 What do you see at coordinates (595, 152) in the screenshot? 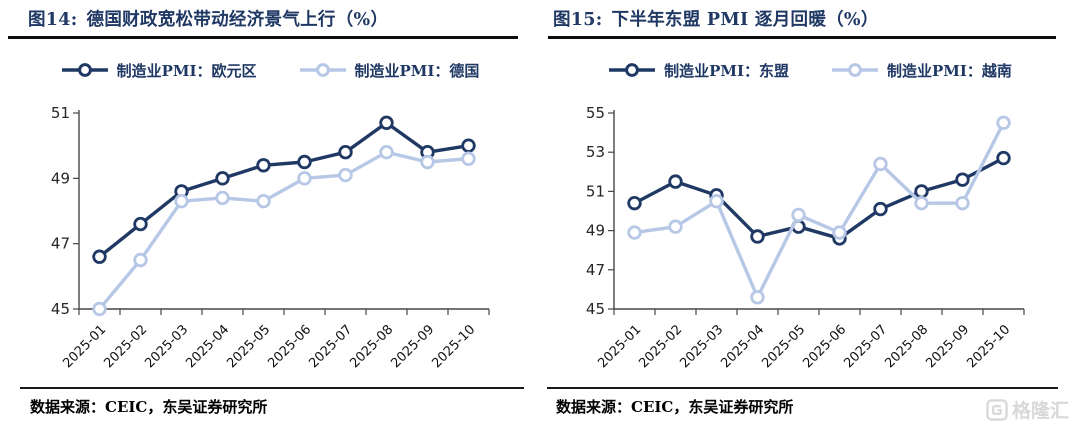
I see `svg-text: 53` at bounding box center [595, 152].